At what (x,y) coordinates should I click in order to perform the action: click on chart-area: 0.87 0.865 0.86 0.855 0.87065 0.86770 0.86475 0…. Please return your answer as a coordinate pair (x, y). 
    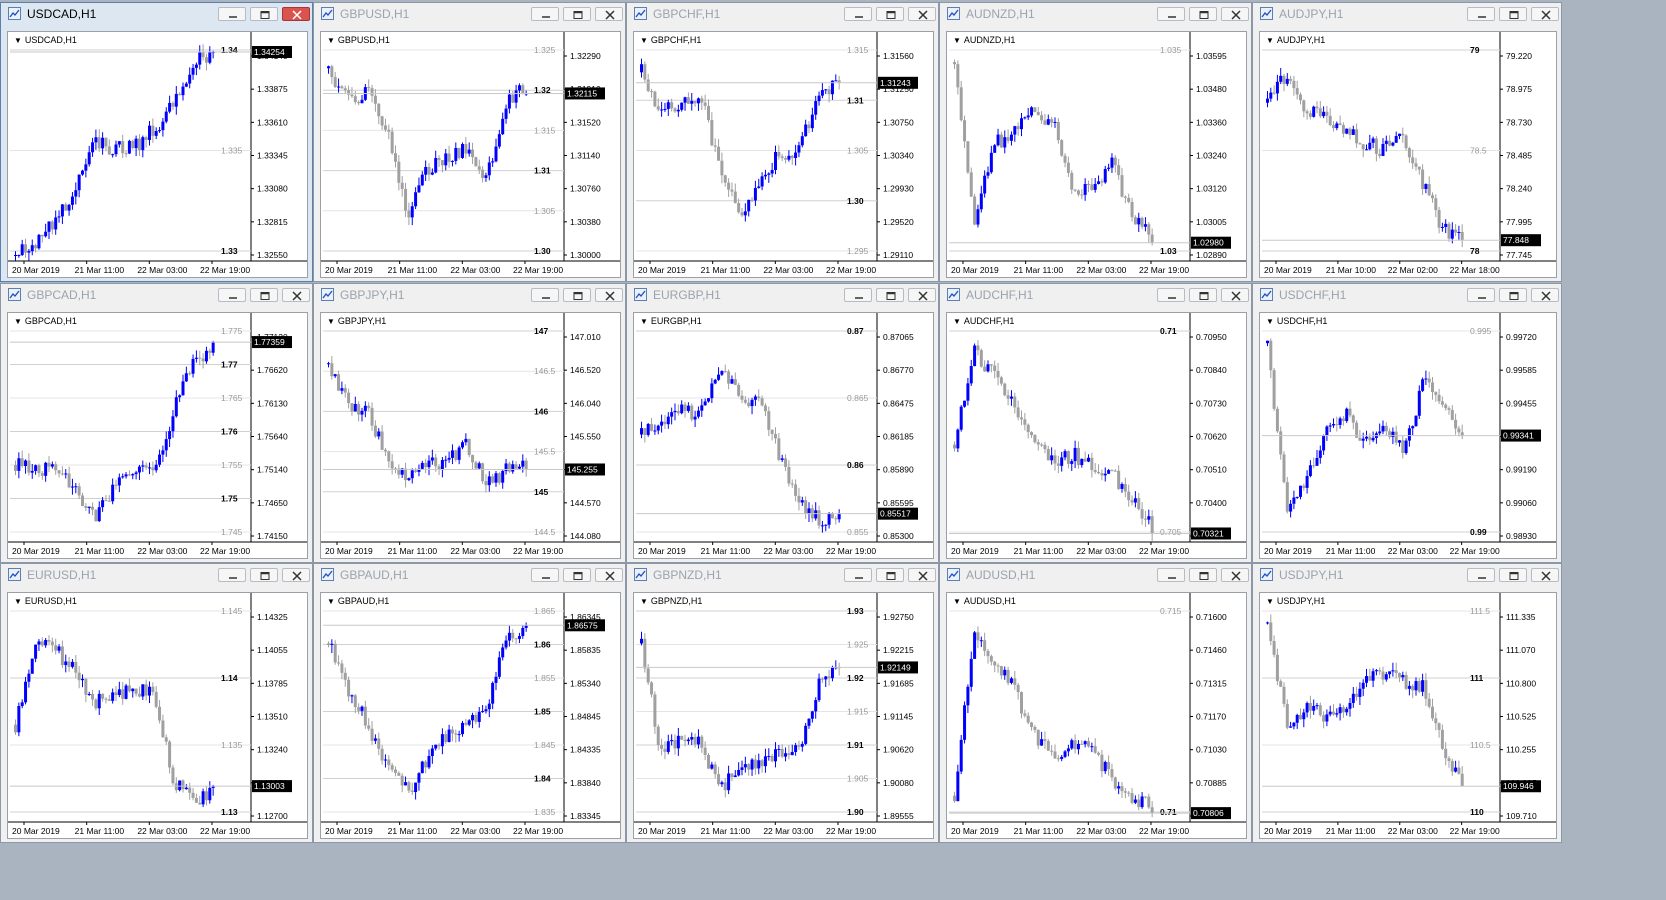
    Looking at the image, I should click on (783, 435).